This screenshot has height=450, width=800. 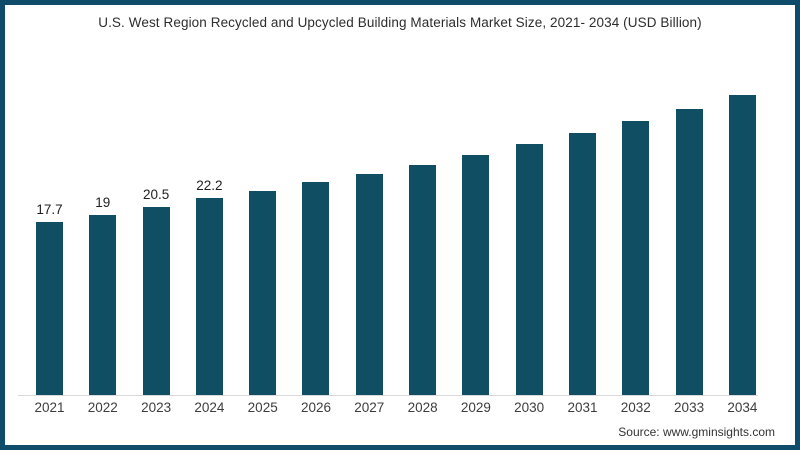 I want to click on bar-2021, so click(x=49, y=308).